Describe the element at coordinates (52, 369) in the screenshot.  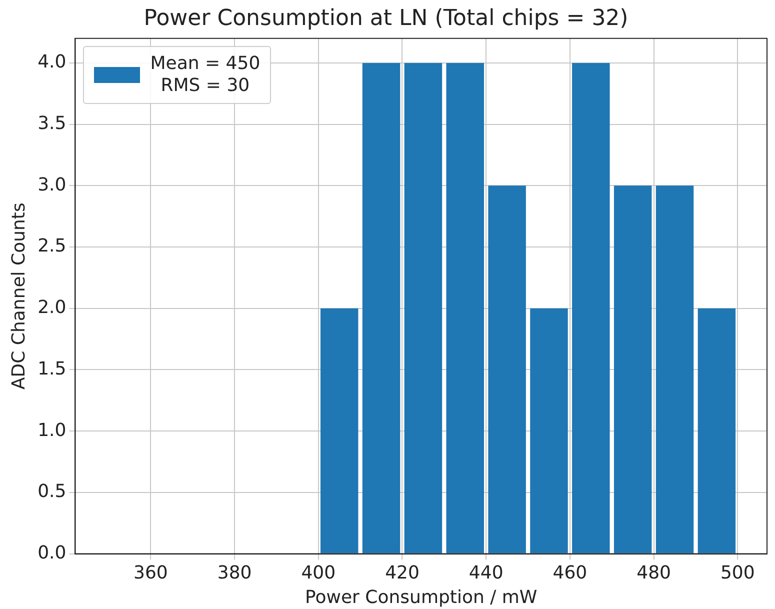
I see `y-tick-label: 1.5` at that location.